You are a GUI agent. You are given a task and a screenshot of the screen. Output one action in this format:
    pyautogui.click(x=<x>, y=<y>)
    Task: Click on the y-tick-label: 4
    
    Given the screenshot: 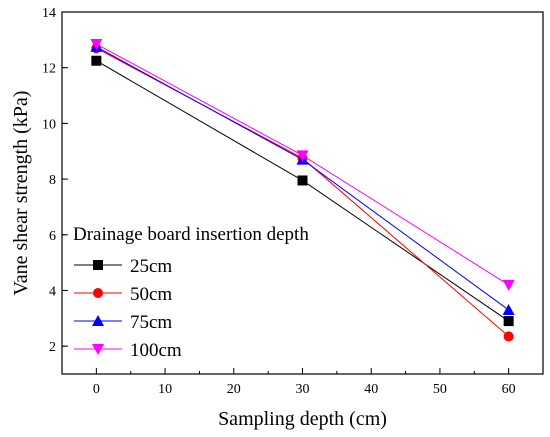 What is the action you would take?
    pyautogui.click(x=52, y=291)
    